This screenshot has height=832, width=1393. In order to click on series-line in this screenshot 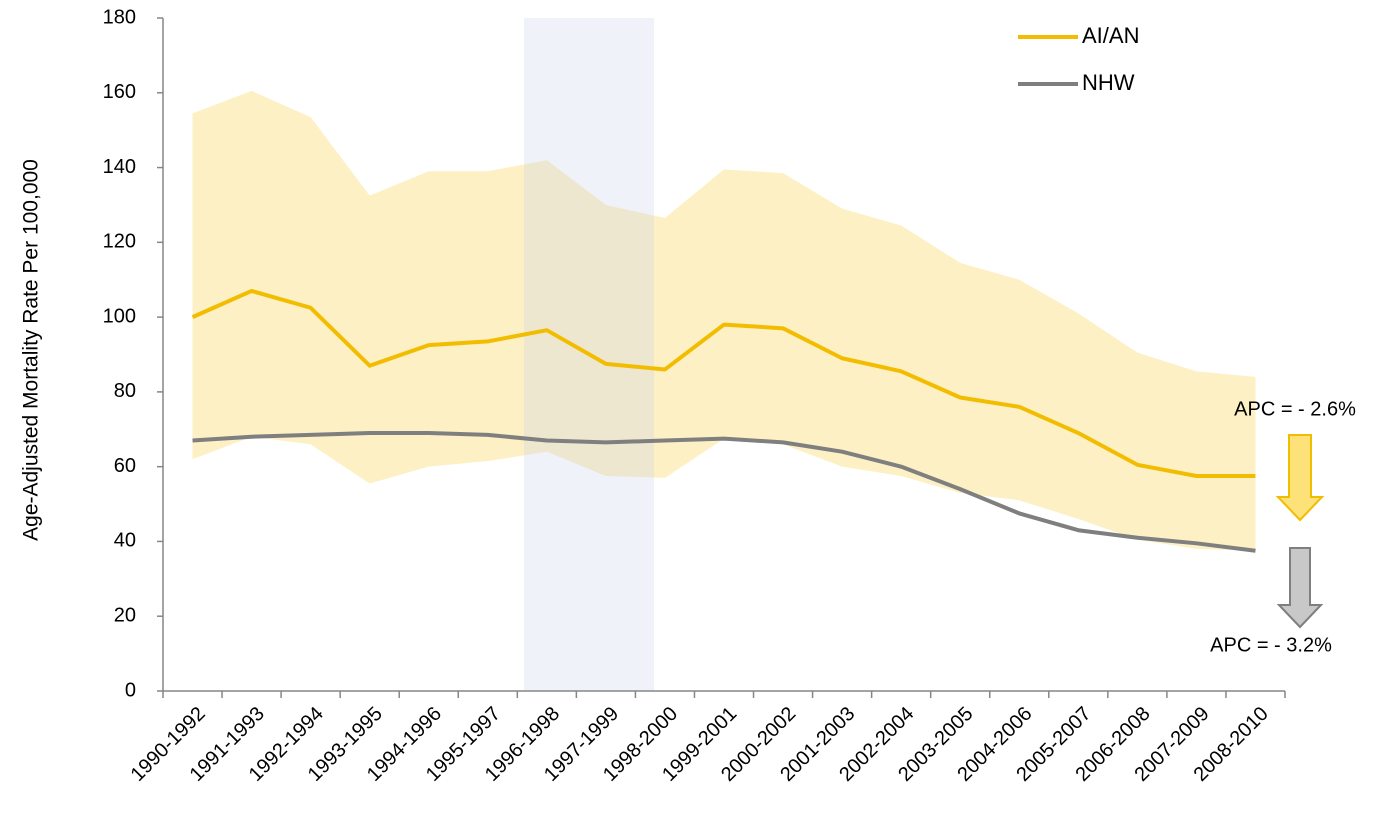, I will do `click(724, 492)`.